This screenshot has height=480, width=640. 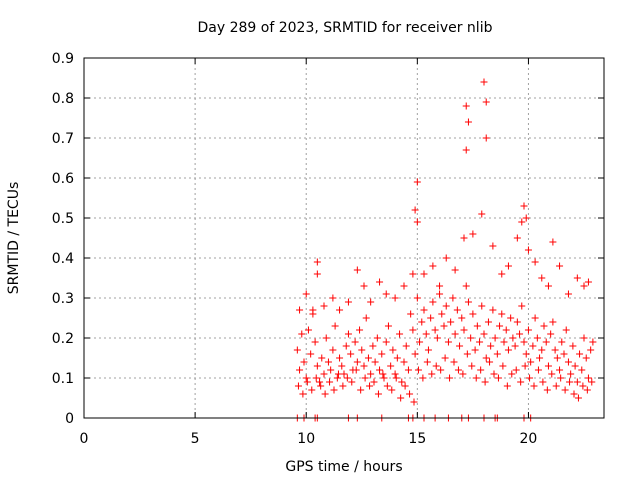 I want to click on y-tick-label: 0.1, so click(x=63, y=379).